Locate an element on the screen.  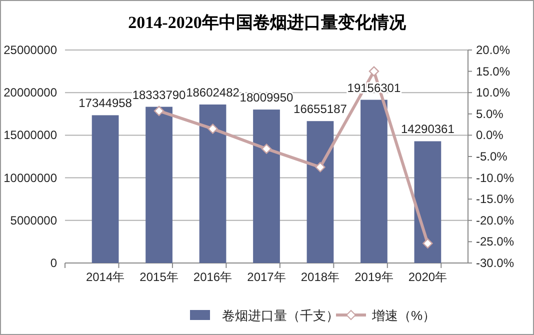
y2-tick-label: 10.0% is located at coordinates (493, 93).